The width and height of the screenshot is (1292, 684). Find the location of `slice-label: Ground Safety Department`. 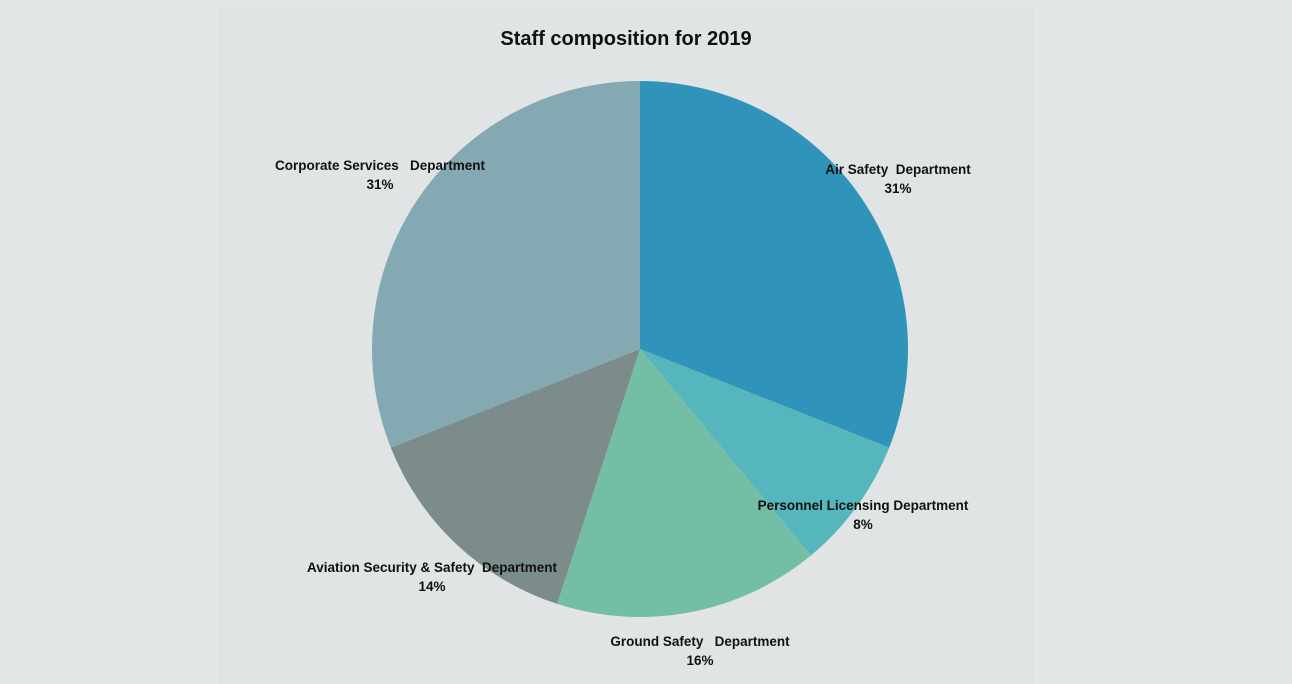

slice-label: Ground Safety Department is located at coordinates (700, 641).